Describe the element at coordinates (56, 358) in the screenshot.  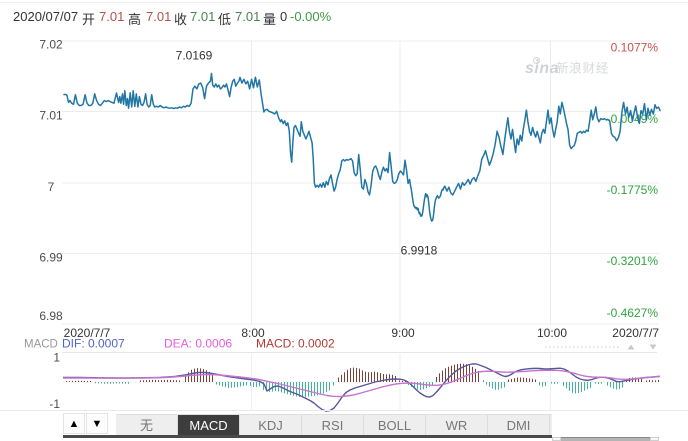
I see `svg-text: 1` at that location.